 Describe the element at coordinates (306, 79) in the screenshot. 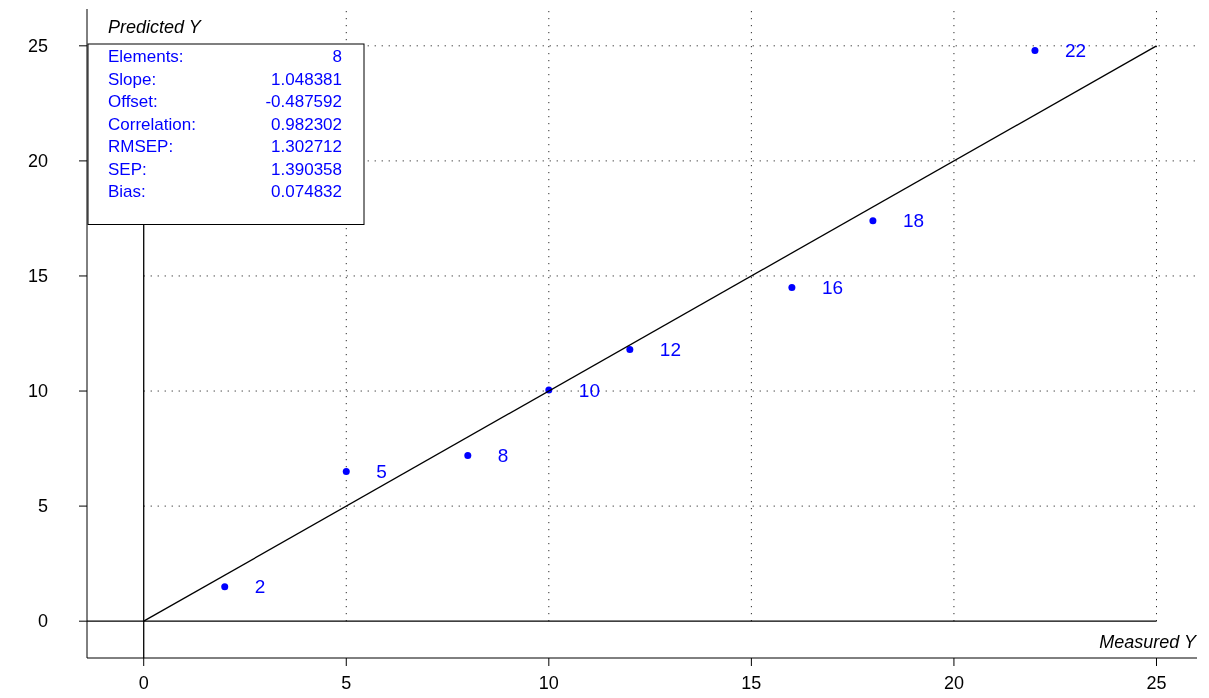

I see `annotation: 1.048381` at that location.